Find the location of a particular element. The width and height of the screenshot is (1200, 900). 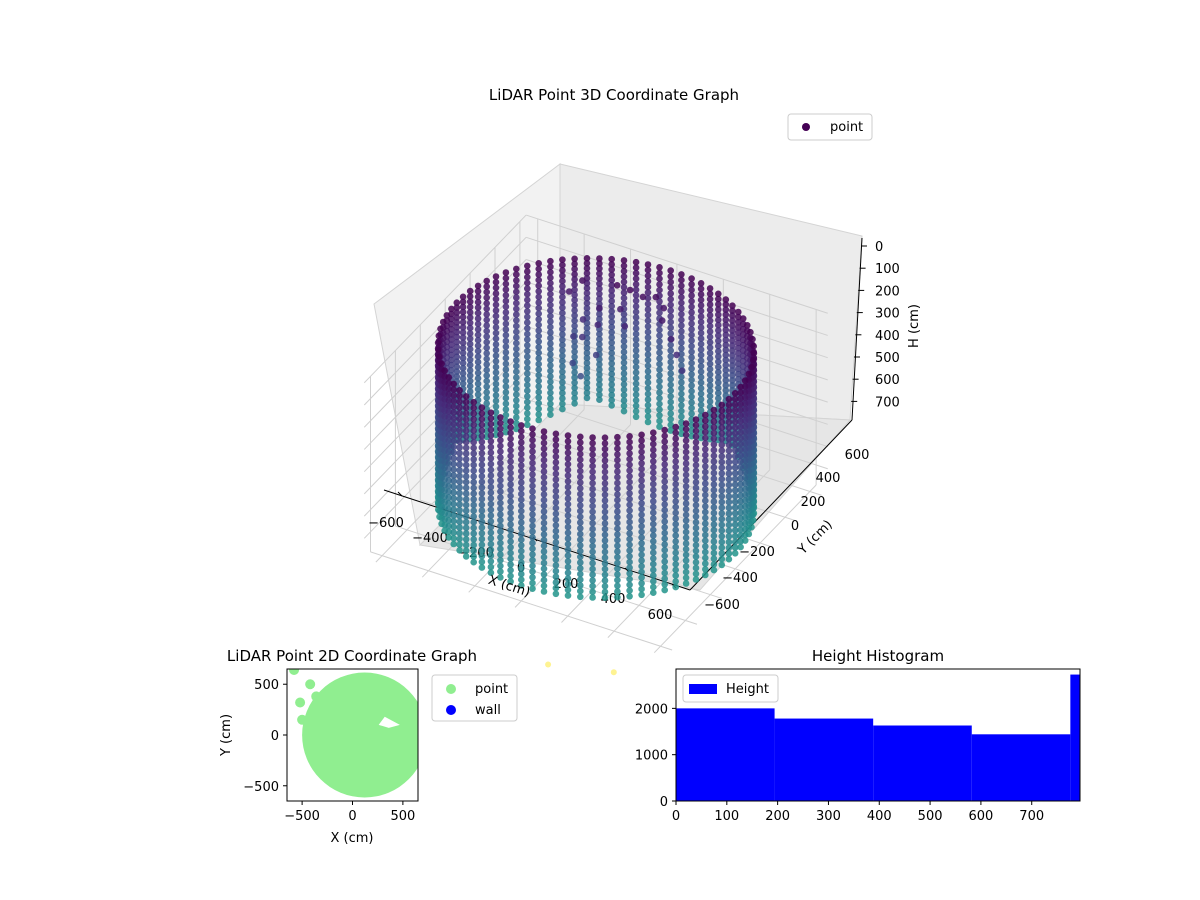

x-tick-label: 600 is located at coordinates (660, 615).